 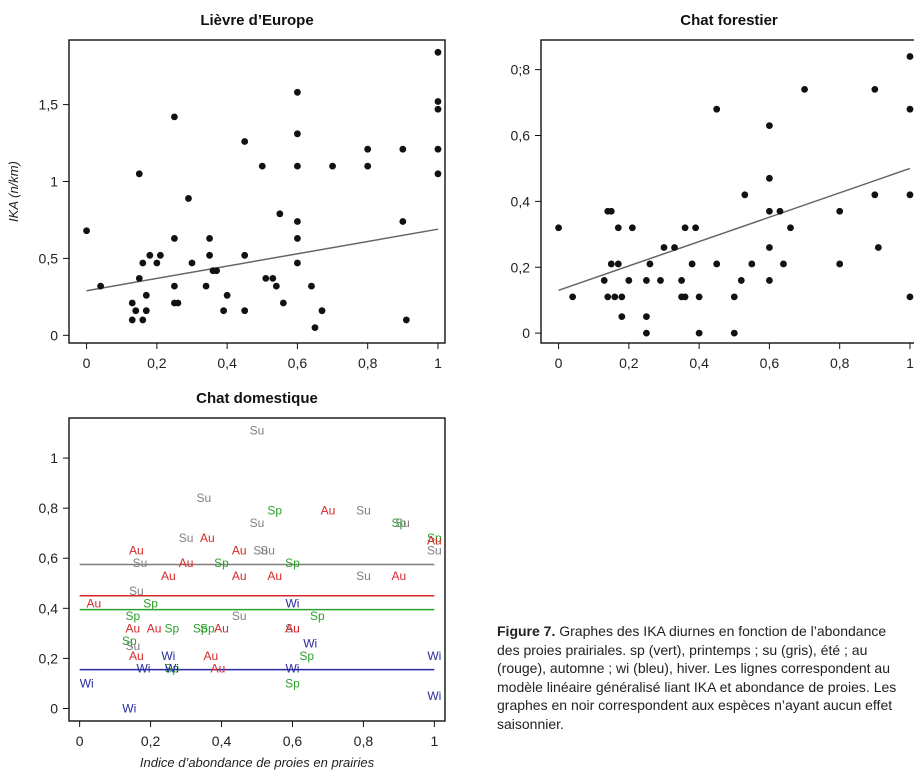 What do you see at coordinates (257, 20) in the screenshot?
I see `chart-title-lievre: Lièvre d’Europe` at bounding box center [257, 20].